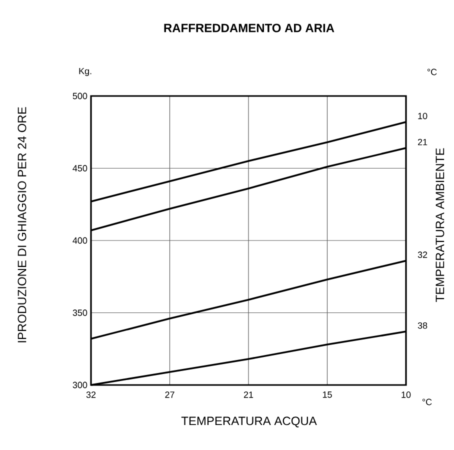 This screenshot has width=454, height=450. I want to click on y-tick-label: 500, so click(80, 96).